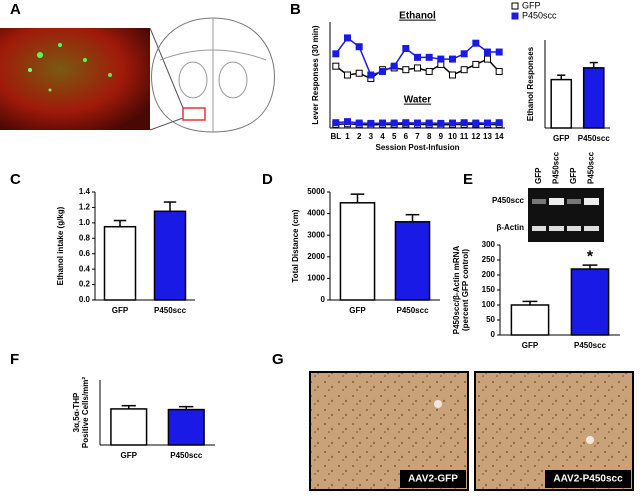 The image size is (640, 498). Describe the element at coordinates (489, 259) in the screenshot. I see `y-tick-label: 250` at that location.